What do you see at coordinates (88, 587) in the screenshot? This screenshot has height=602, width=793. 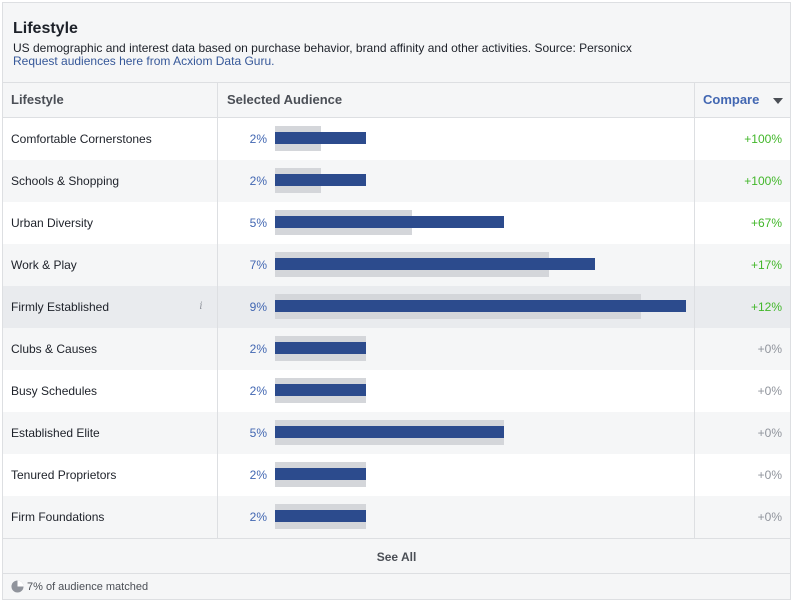 I see `audience-matched-text: 7% of audience matched` at bounding box center [88, 587].